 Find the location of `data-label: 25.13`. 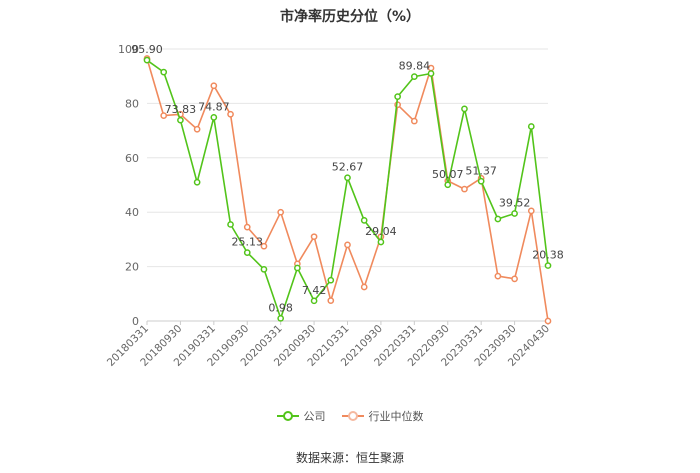

data-label: 25.13 is located at coordinates (248, 242).